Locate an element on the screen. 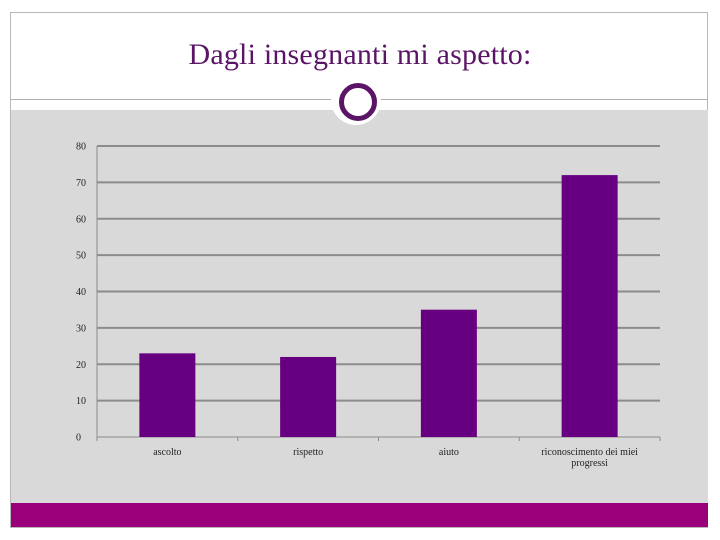 Image resolution: width=720 pixels, height=540 pixels. slide-title: Dagli insegnanti mi aspetto: is located at coordinates (360, 54).